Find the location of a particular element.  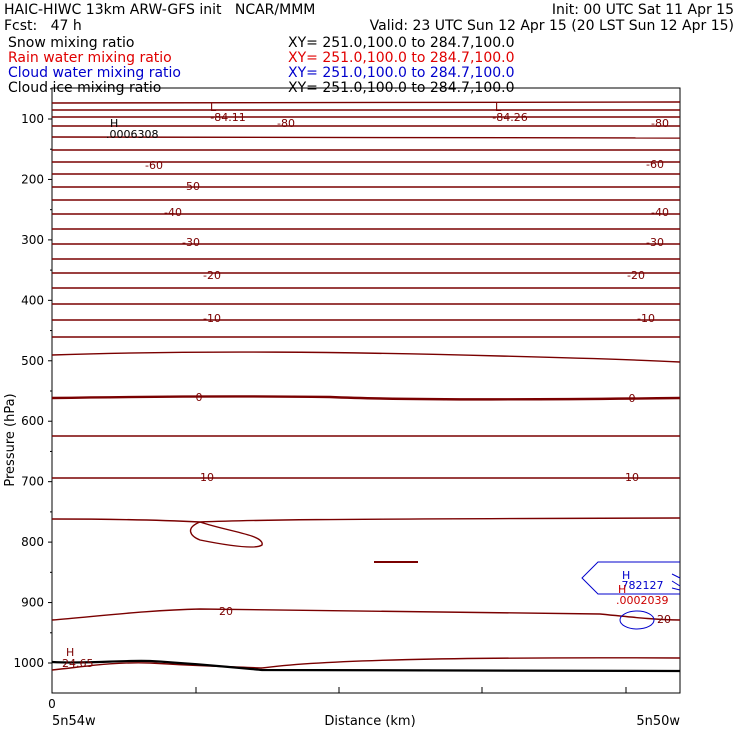

contour-label-4: -60 is located at coordinates (154, 165).